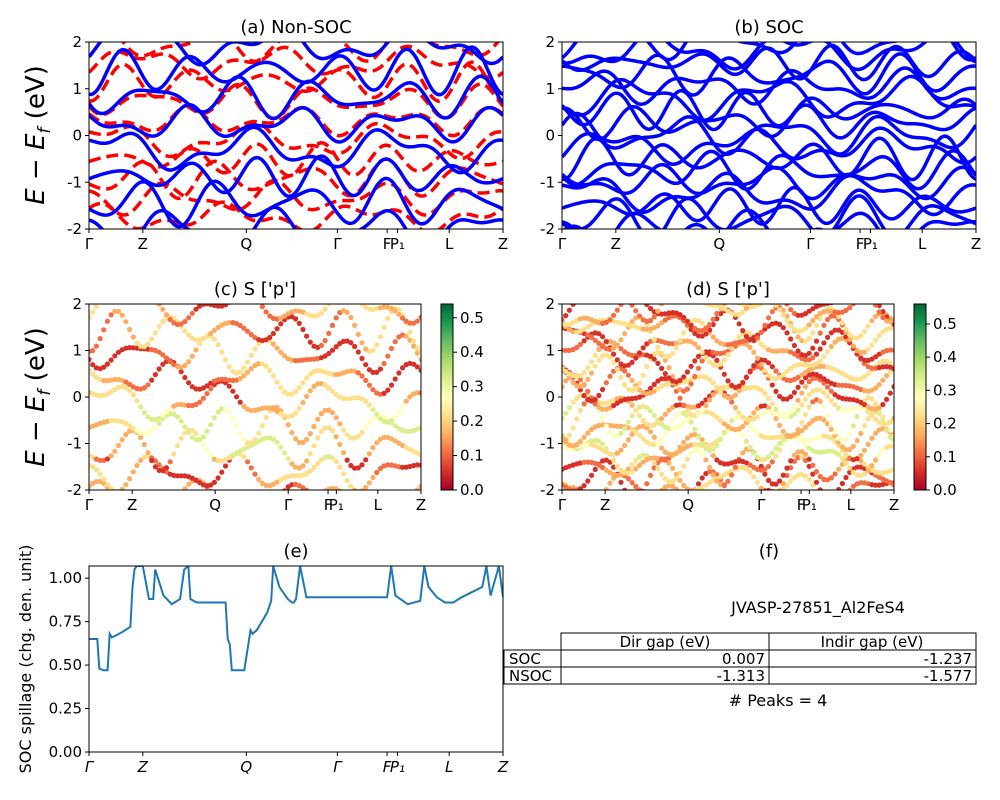 The width and height of the screenshot is (1000, 800). I want to click on panel-a-xtick-label-0: Γ, so click(89, 244).